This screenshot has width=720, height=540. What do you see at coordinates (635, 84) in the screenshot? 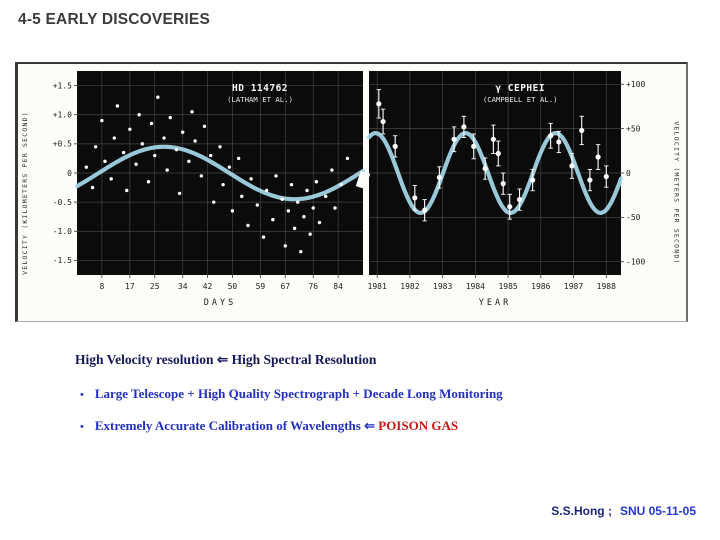
I see `svg-text: +100` at bounding box center [635, 84].